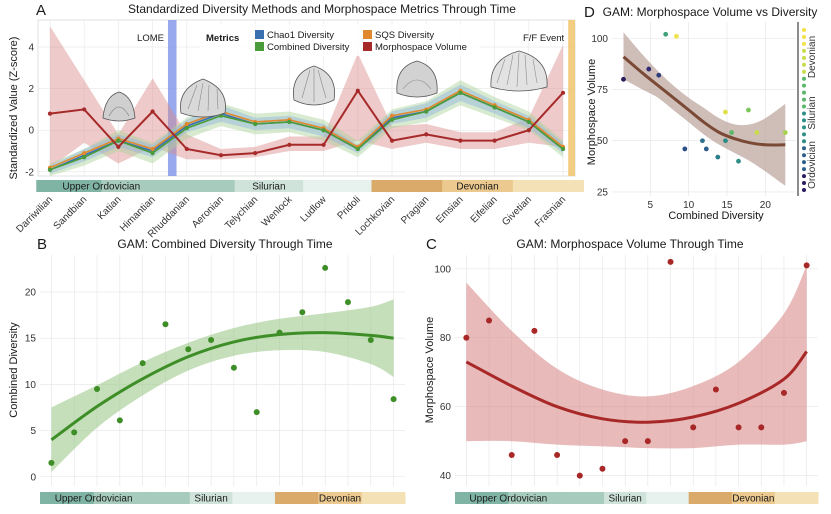 Image resolution: width=831 pixels, height=514 pixels. What do you see at coordinates (110, 208) in the screenshot?
I see `x-tick-label: Katian` at bounding box center [110, 208].